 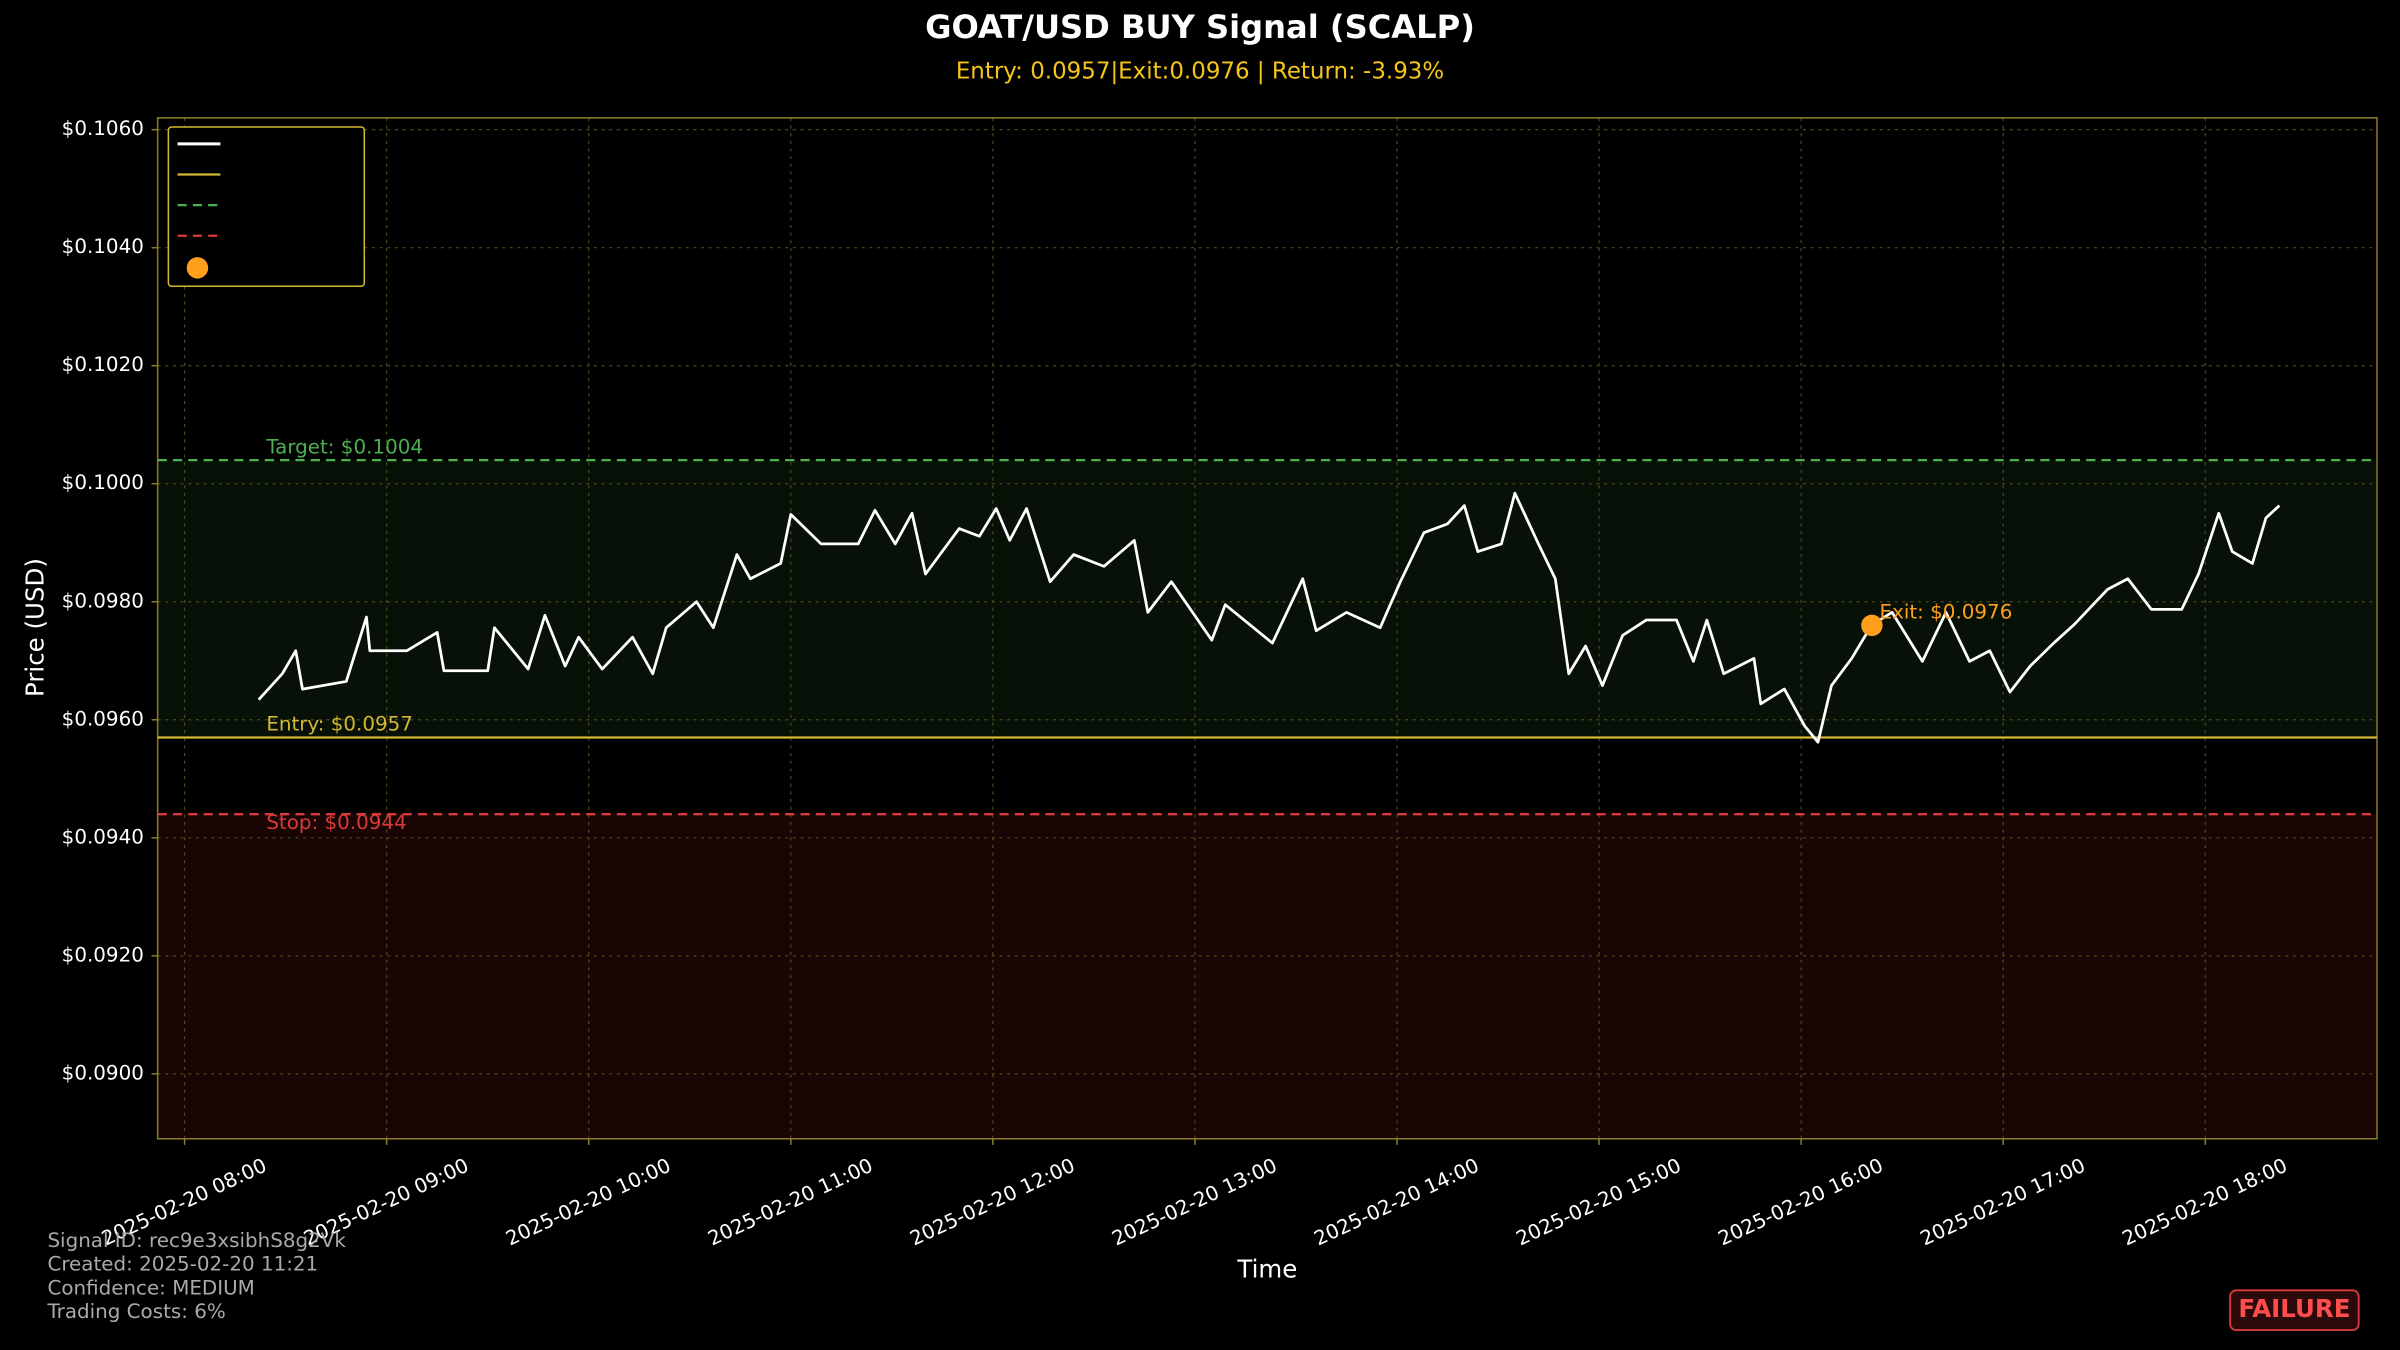 I want to click on footer-line: Trading Costs: 6%, so click(x=135, y=1311).